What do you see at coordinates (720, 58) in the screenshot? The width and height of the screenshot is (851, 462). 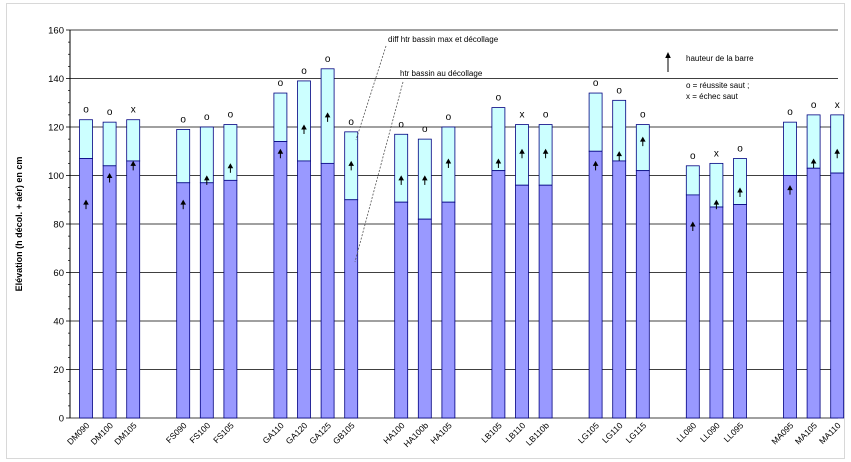 I see `legend-bar-height-label: hauteur de la barre` at bounding box center [720, 58].